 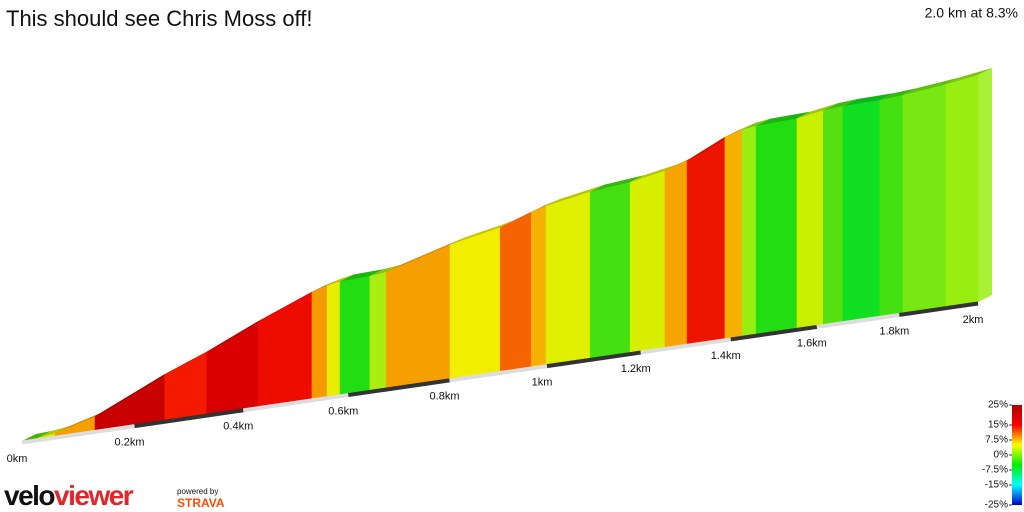 I want to click on powered-by: powered by, so click(x=197, y=491).